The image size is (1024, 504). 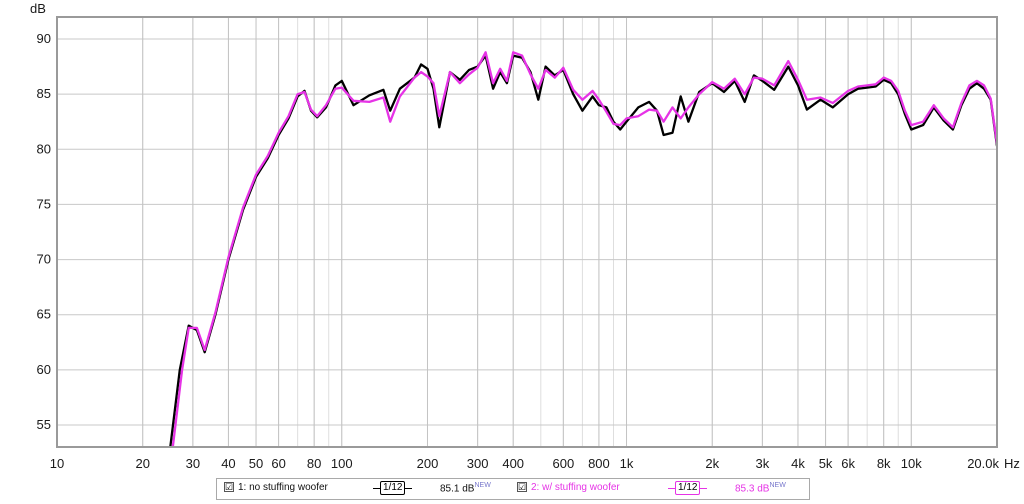 What do you see at coordinates (1012, 463) in the screenshot?
I see `x-axis-unit: Hz` at bounding box center [1012, 463].